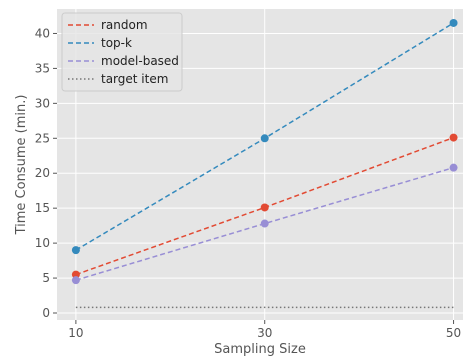  I want to click on y-tick-label: 5, so click(46, 278).